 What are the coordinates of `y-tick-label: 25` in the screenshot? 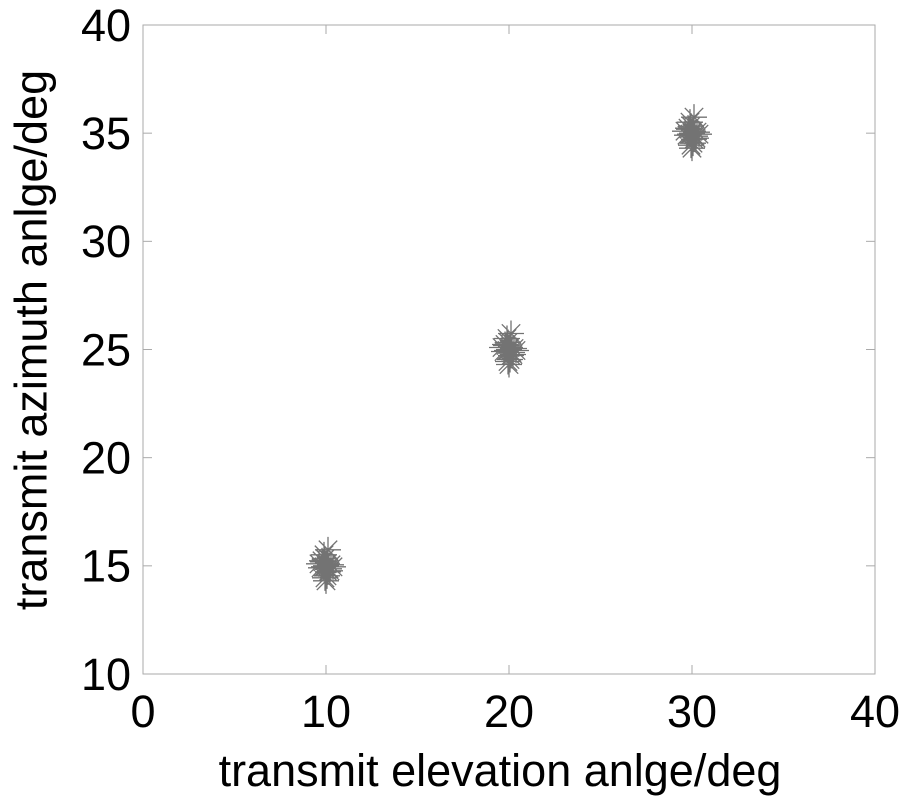 It's located at (106, 349).